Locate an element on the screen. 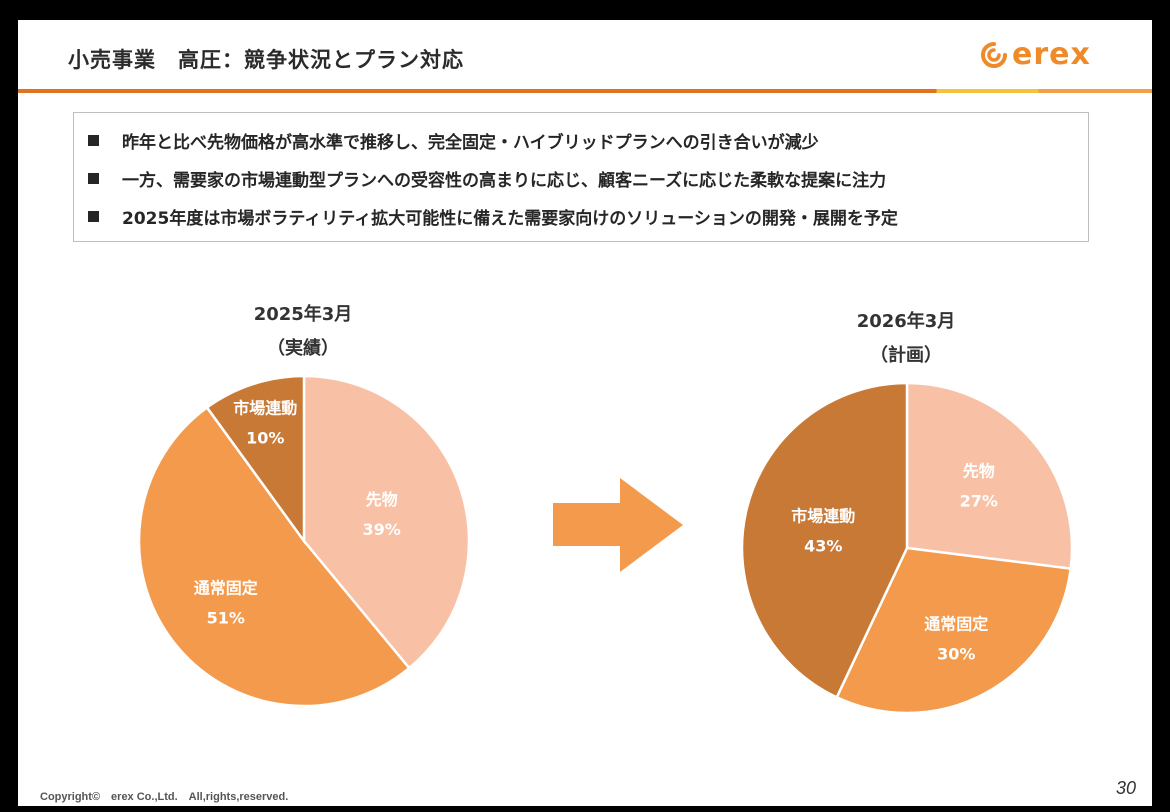  pie-chart-2026: 先物 27% 通常固定 30% 市場連動 43% is located at coordinates (907, 548).